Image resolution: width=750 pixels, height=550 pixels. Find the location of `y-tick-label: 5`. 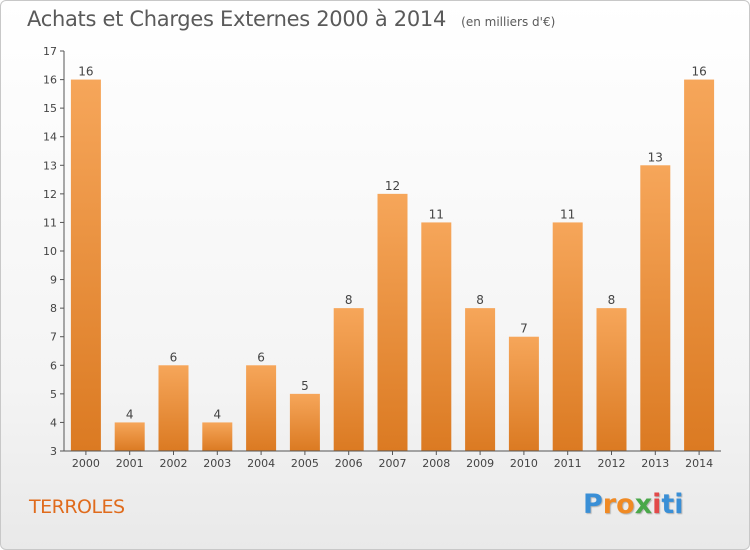

y-tick-label: 5 is located at coordinates (53, 394).